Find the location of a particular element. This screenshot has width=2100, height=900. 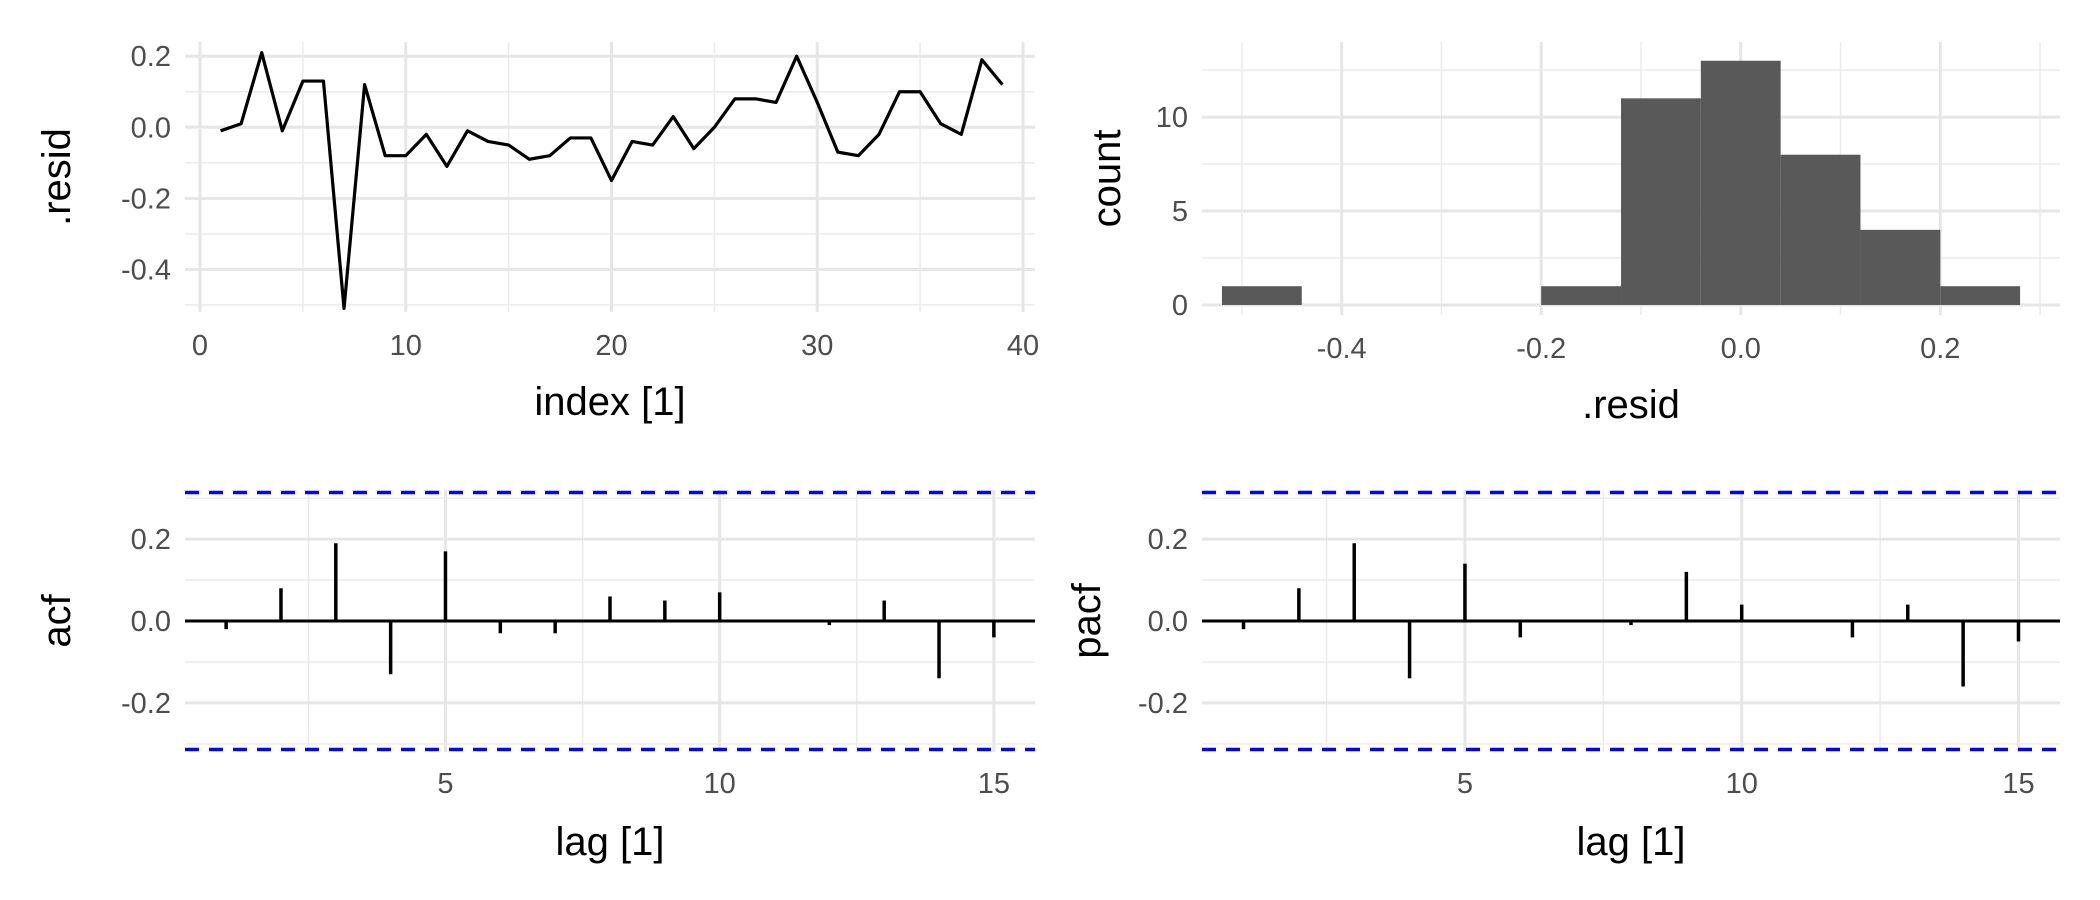

histogram-bars is located at coordinates (1621, 183).